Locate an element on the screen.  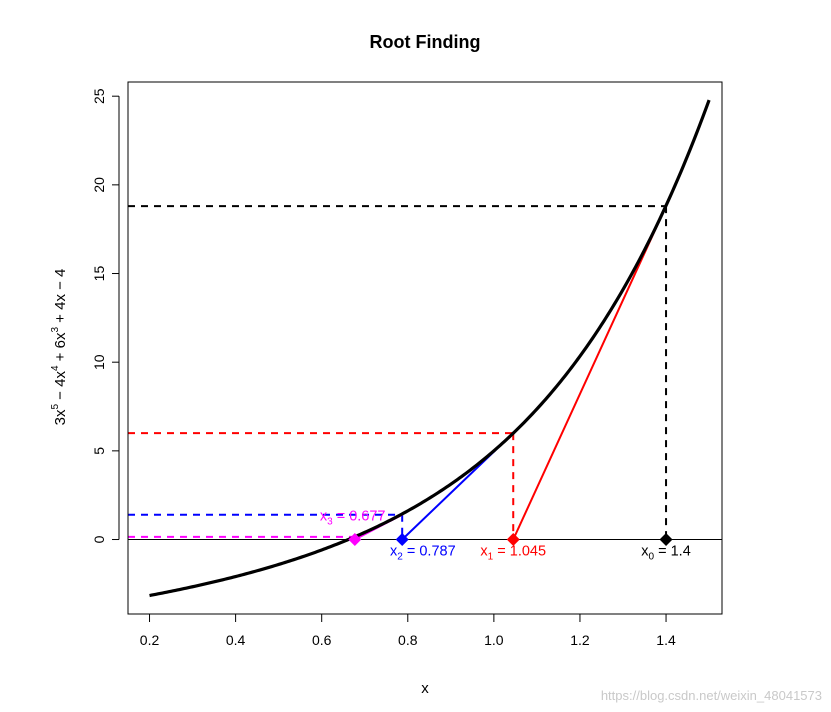
iteration-label-0: x0 = 1.4 is located at coordinates (666, 552).